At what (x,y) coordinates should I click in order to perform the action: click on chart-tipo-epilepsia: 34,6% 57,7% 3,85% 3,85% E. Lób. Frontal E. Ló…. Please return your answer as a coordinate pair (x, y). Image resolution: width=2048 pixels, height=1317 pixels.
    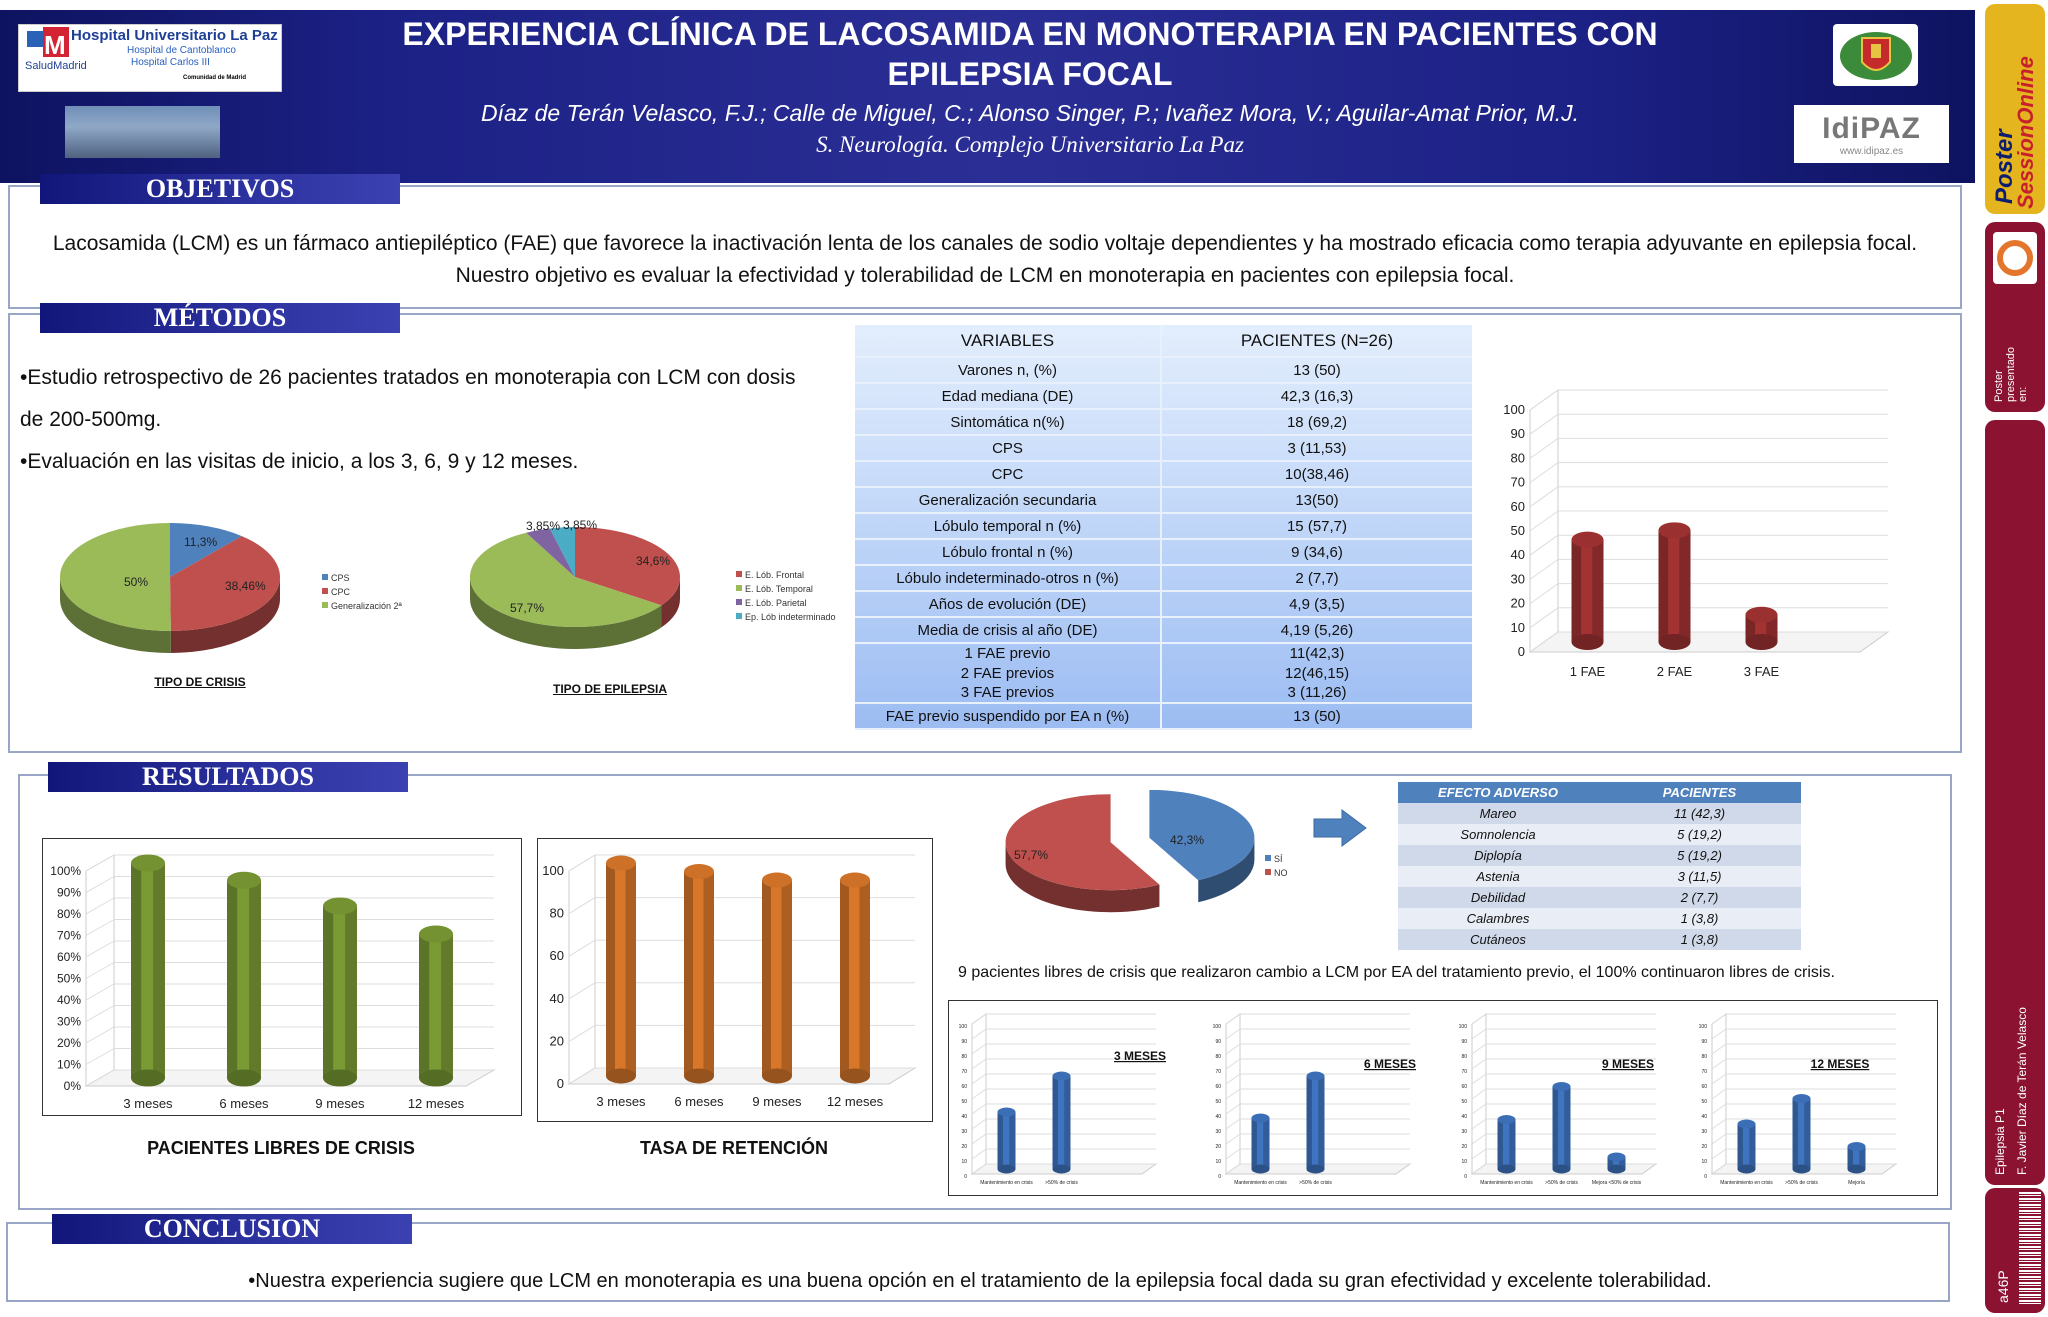
    Looking at the image, I should click on (653, 583).